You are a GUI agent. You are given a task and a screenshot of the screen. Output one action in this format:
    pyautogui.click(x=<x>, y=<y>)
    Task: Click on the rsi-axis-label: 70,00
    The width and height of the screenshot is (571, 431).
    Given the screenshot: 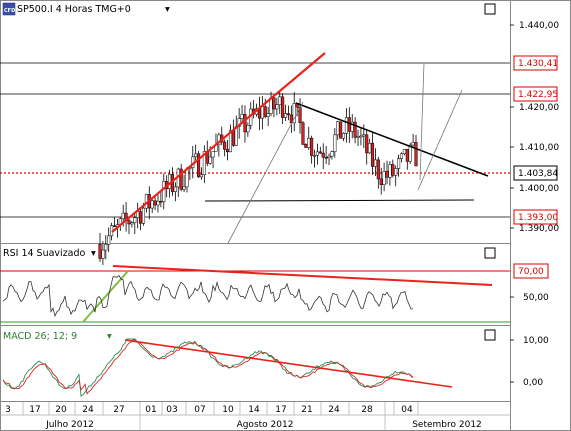 What is the action you would take?
    pyautogui.click(x=531, y=272)
    